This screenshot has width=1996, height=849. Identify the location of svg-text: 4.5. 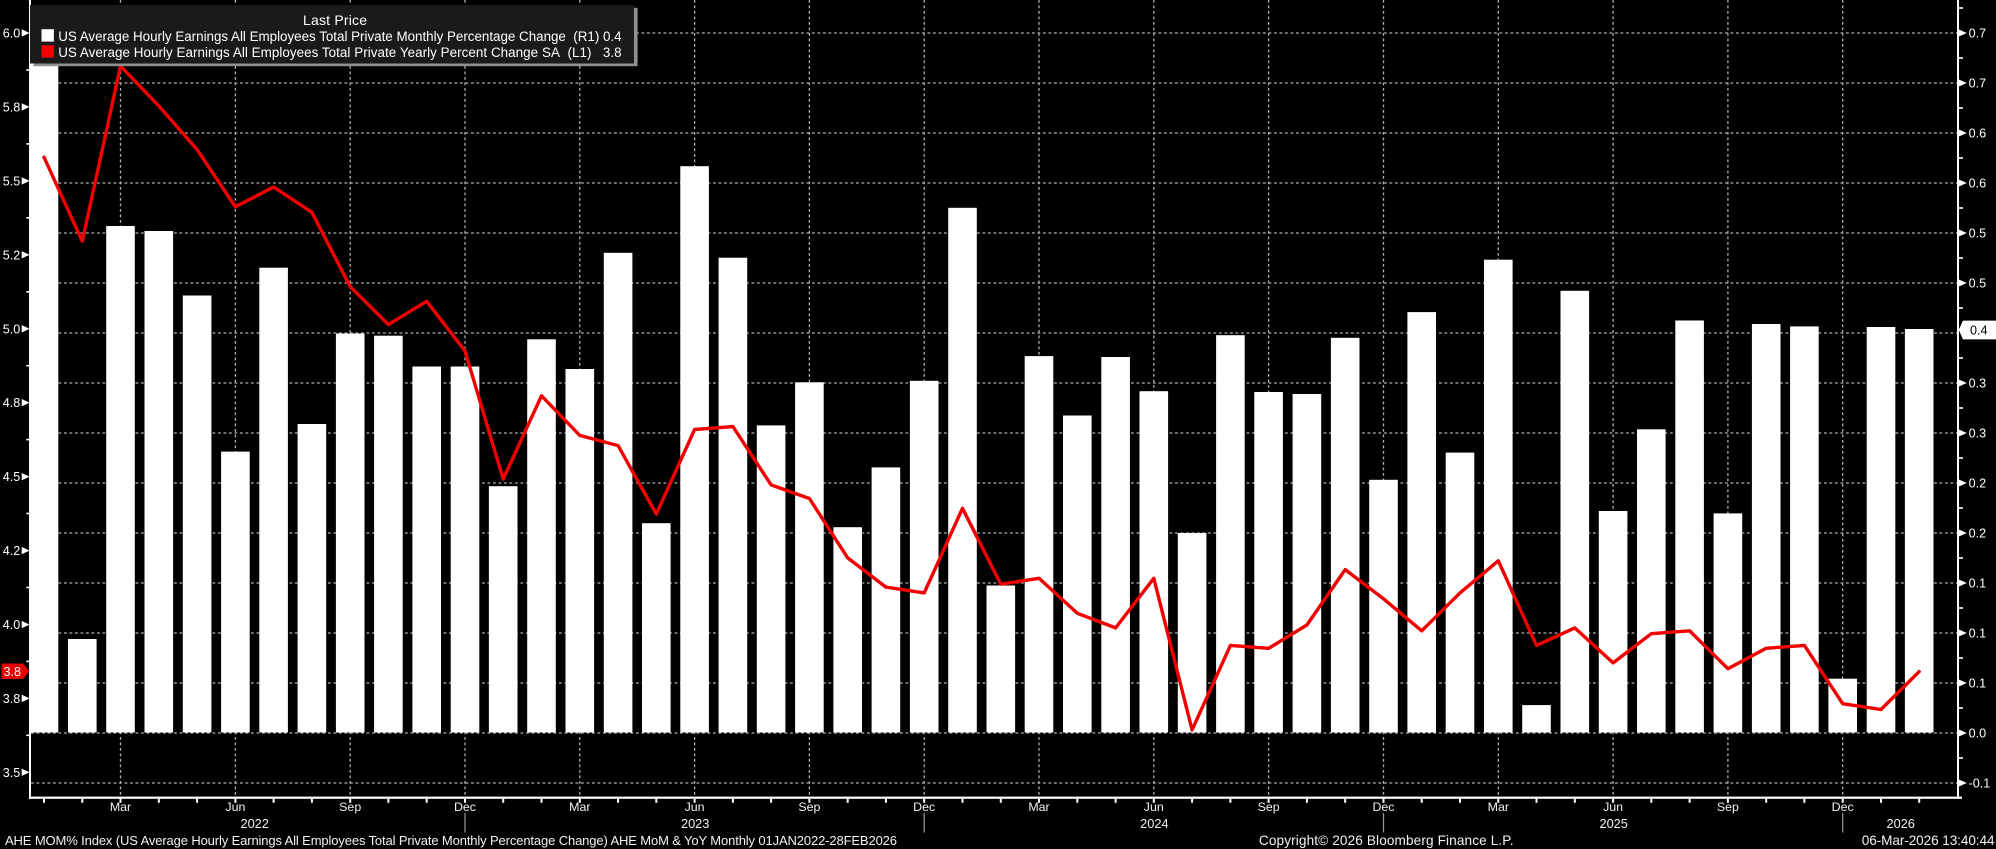
(12, 477).